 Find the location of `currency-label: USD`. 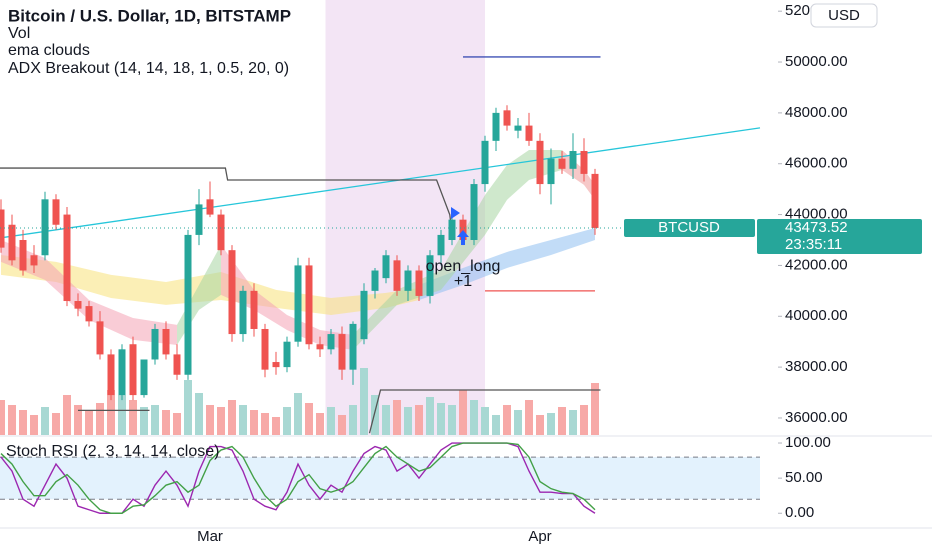

currency-label: USD is located at coordinates (844, 15).